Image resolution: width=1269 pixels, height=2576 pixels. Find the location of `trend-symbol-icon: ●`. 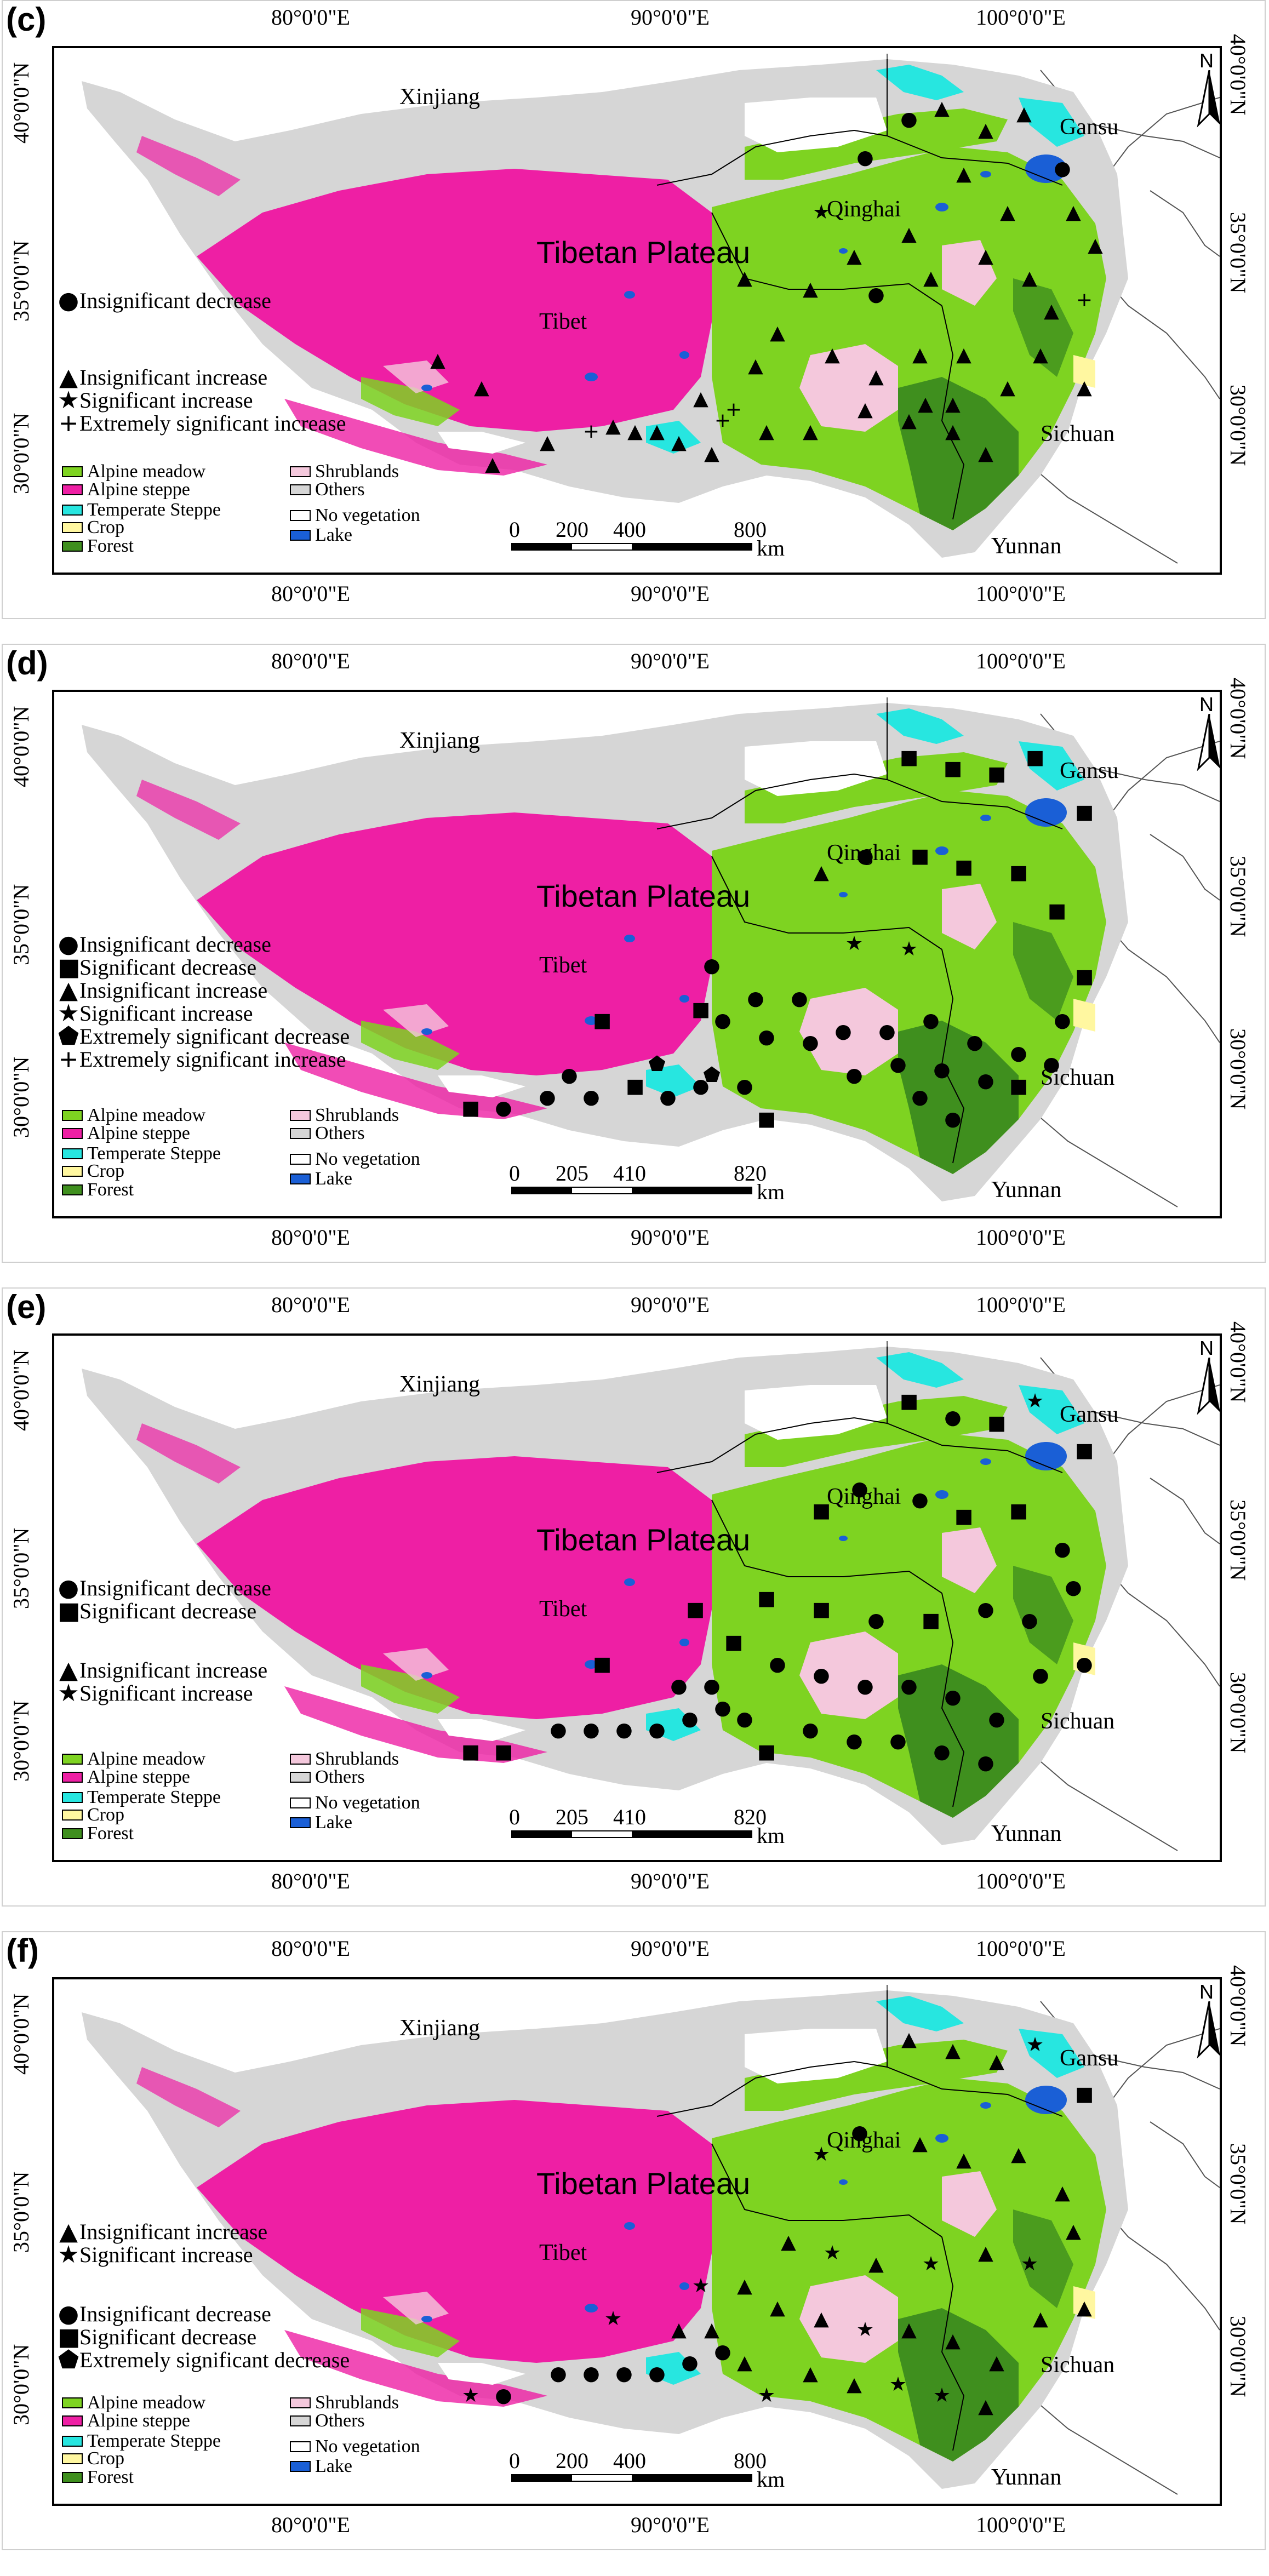

trend-symbol-icon: ● is located at coordinates (68, 944).